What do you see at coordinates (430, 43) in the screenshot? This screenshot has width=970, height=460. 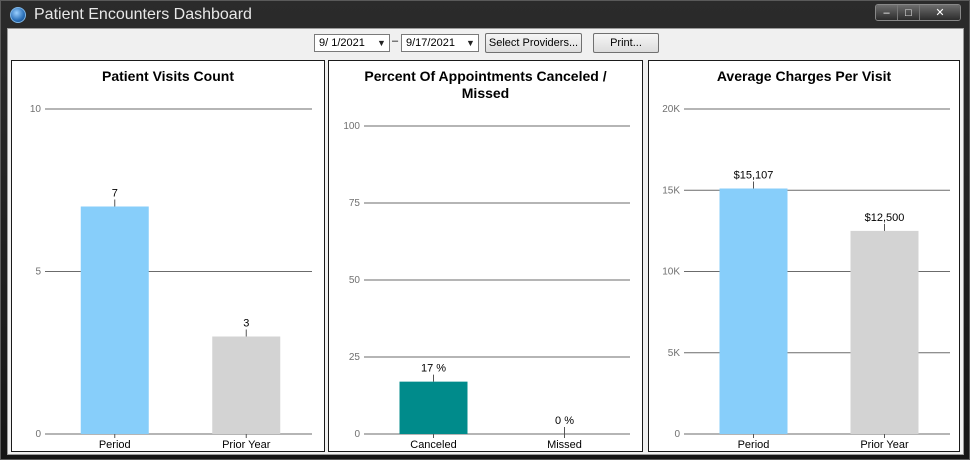 I see `end-date-value: 9/17/2021` at bounding box center [430, 43].